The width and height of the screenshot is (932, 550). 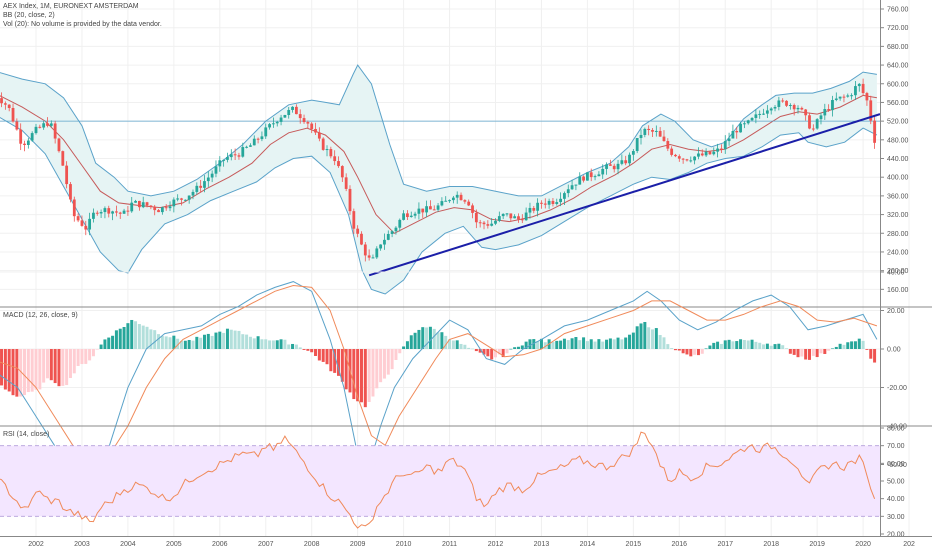 What do you see at coordinates (896, 273) in the screenshot?
I see `macd-tick-label: 40.00` at bounding box center [896, 273].